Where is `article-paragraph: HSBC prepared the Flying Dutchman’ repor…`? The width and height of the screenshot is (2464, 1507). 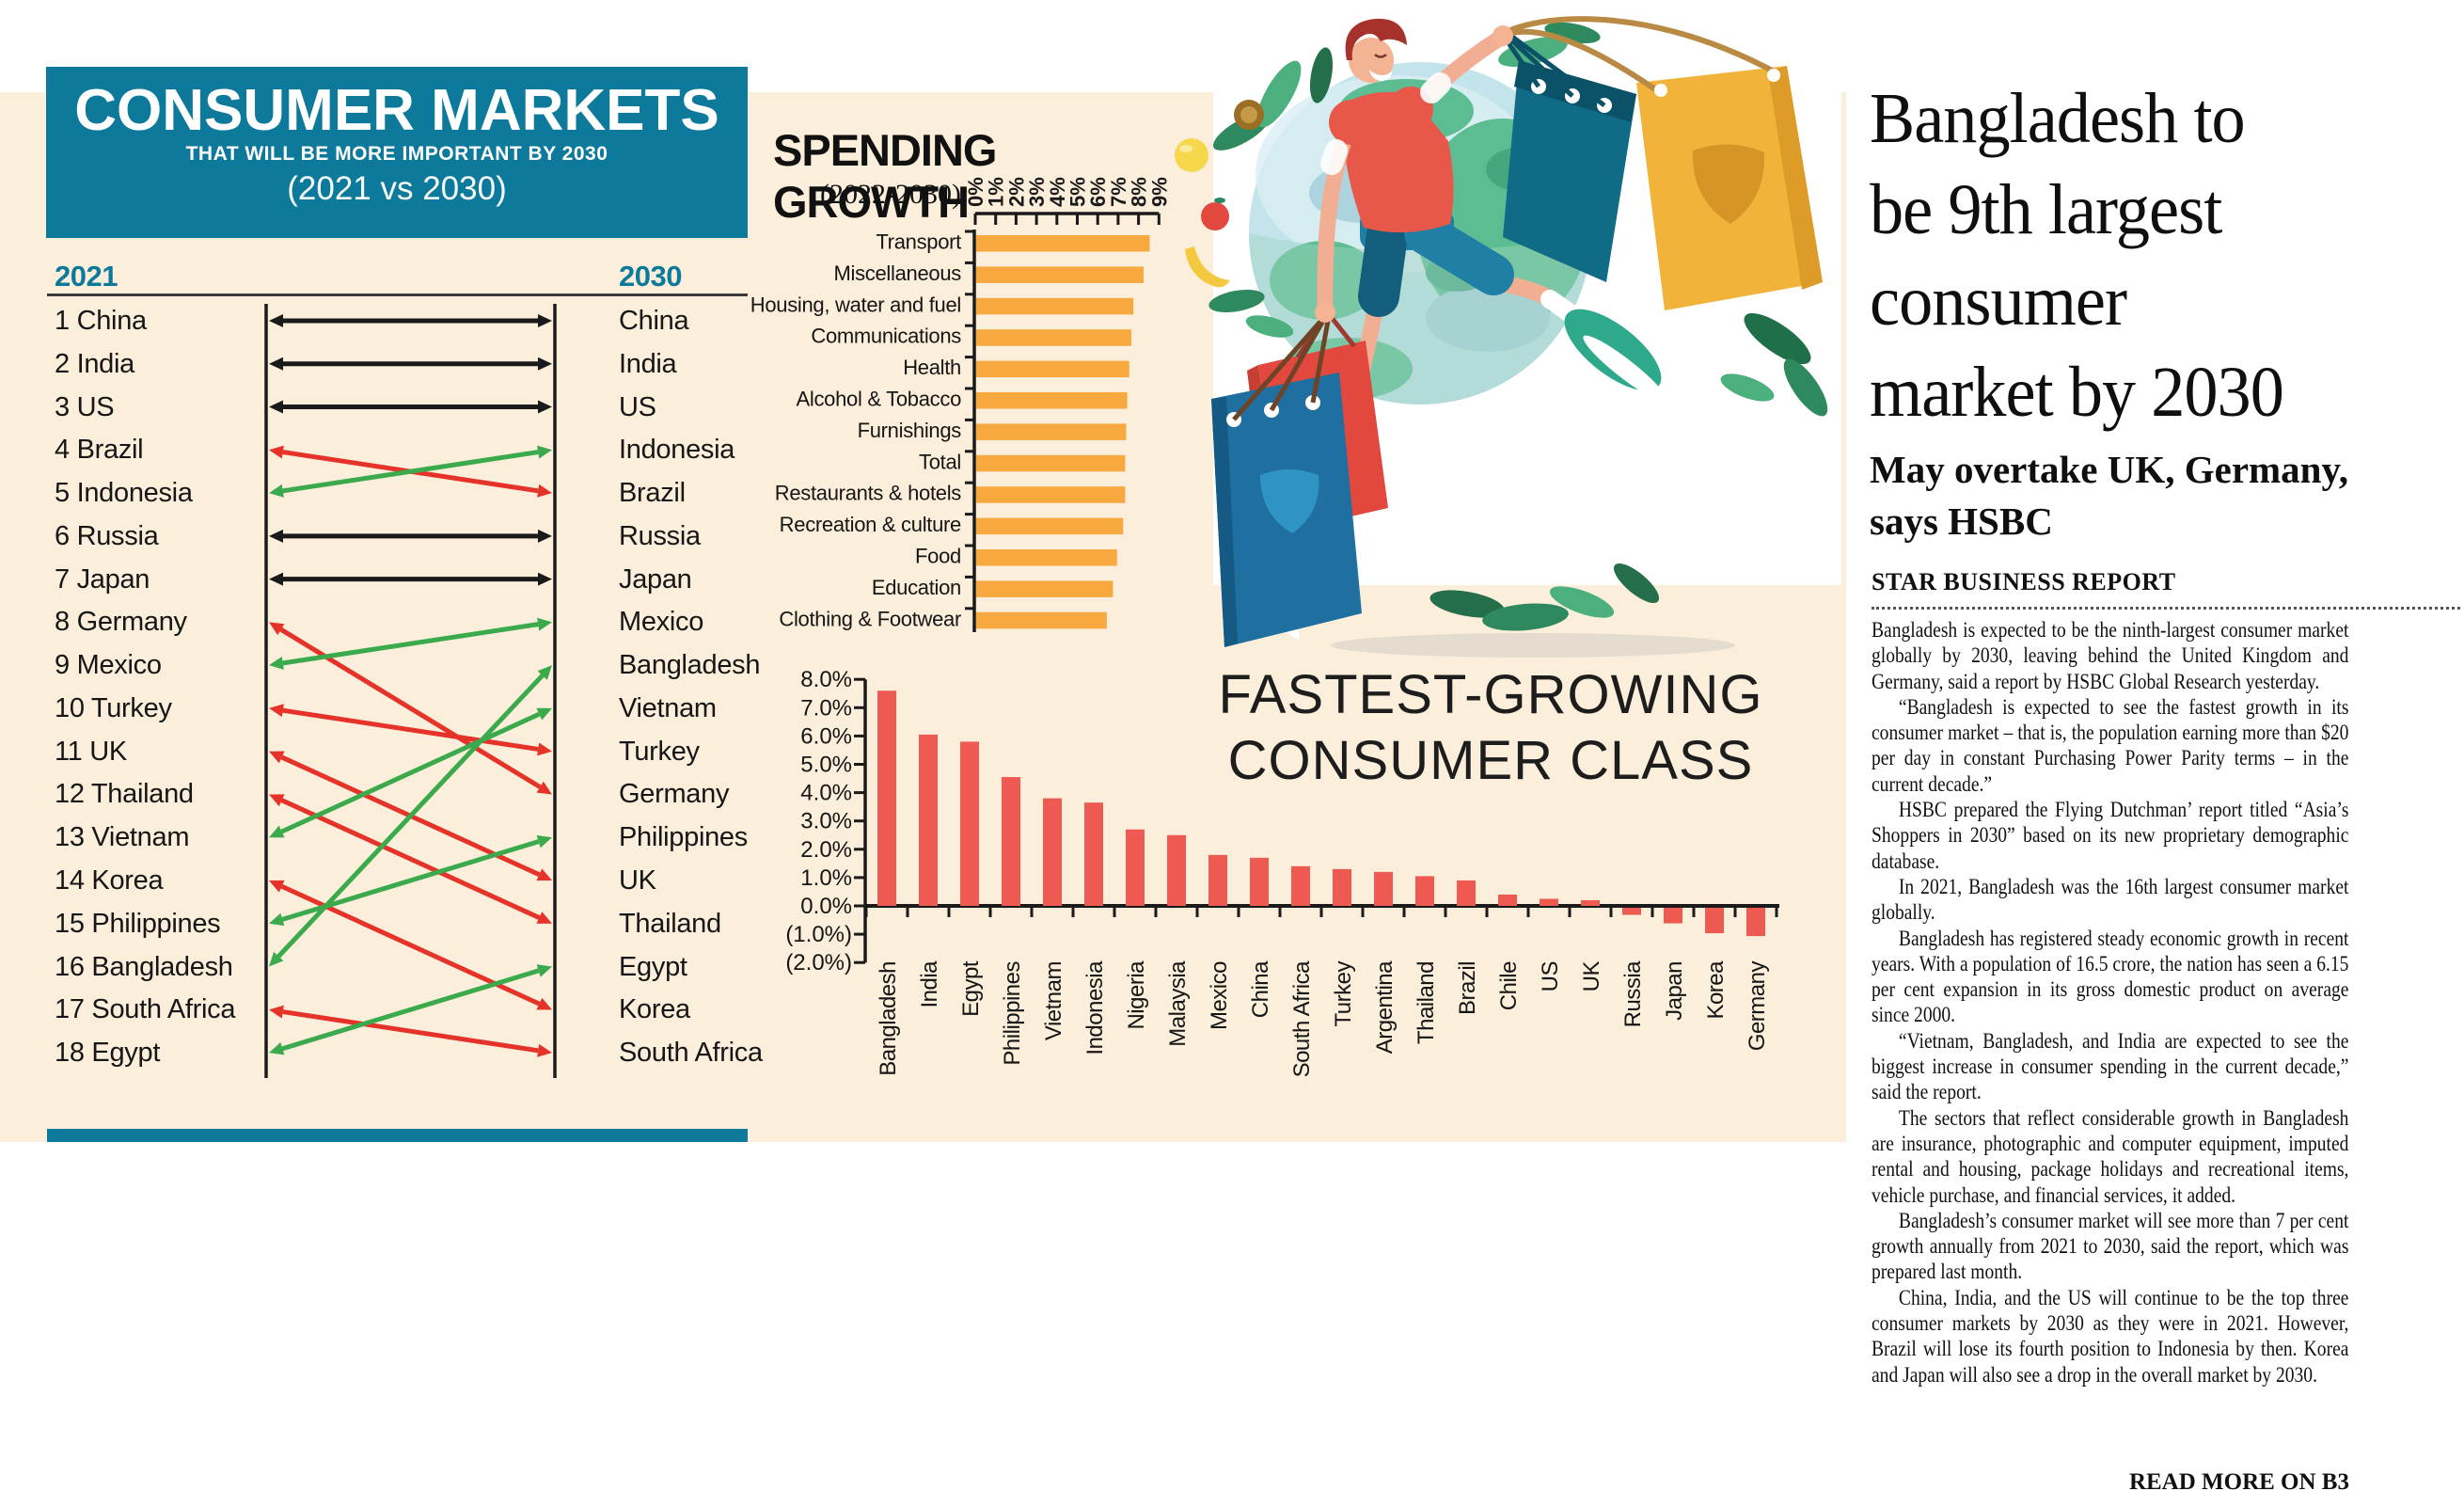
article-paragraph: HSBC prepared the Flying Dutchman’ repor… is located at coordinates (2110, 835).